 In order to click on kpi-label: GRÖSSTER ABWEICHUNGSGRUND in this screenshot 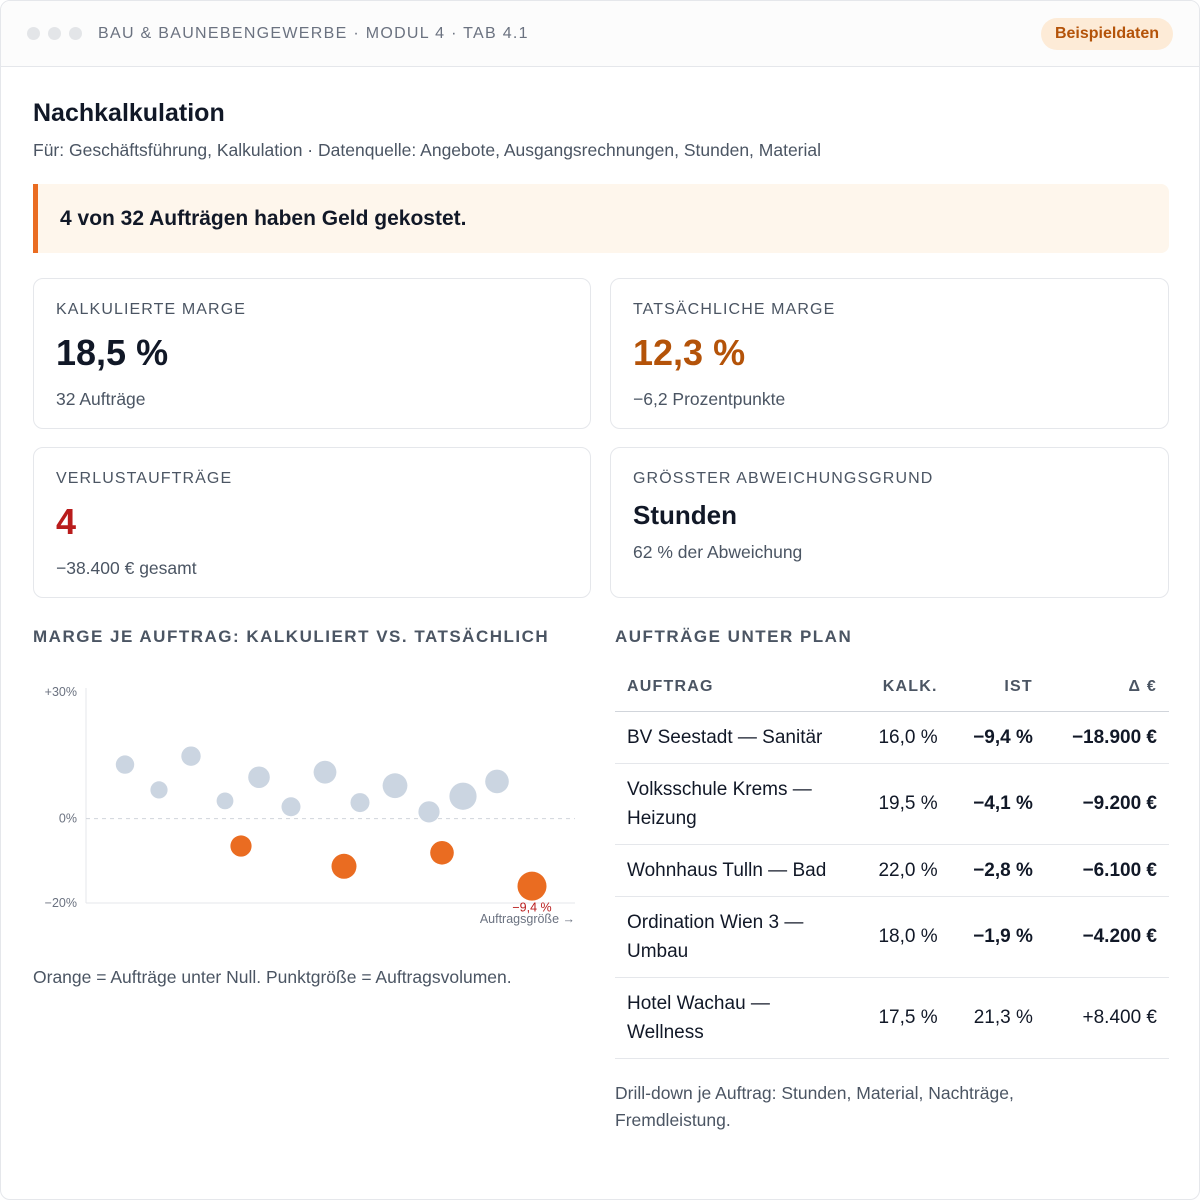, I will do `click(783, 478)`.